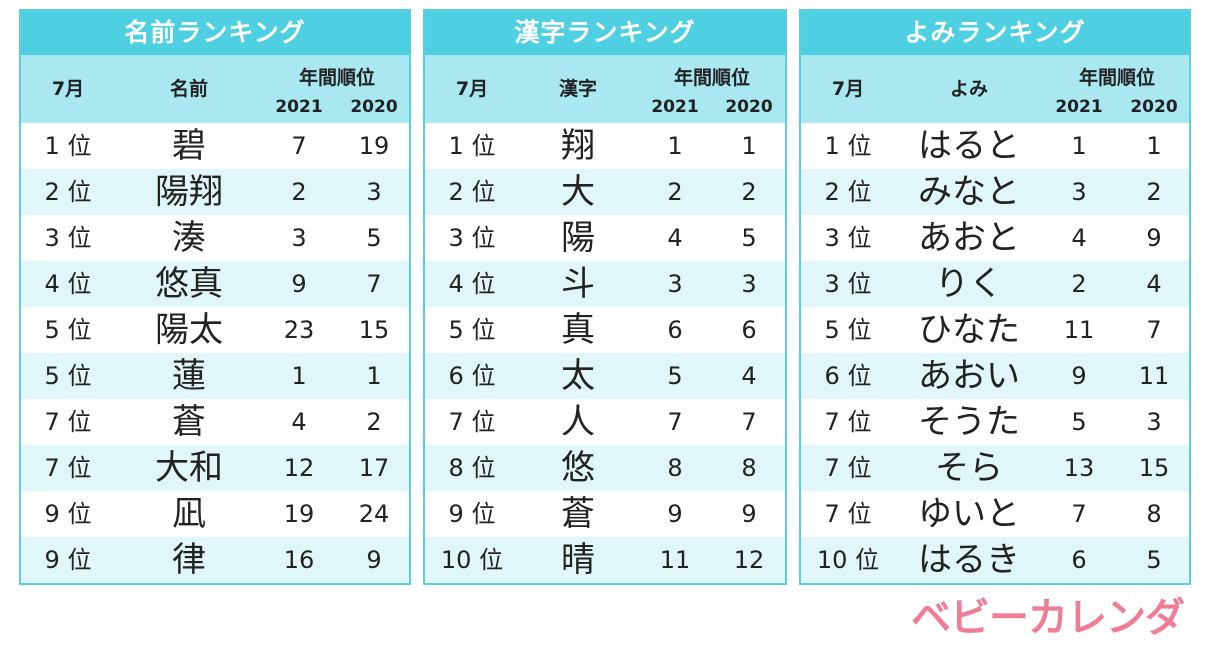  What do you see at coordinates (605, 89) in the screenshot?
I see `table-header: 7月 漢字 年間順位 2021 2020` at bounding box center [605, 89].